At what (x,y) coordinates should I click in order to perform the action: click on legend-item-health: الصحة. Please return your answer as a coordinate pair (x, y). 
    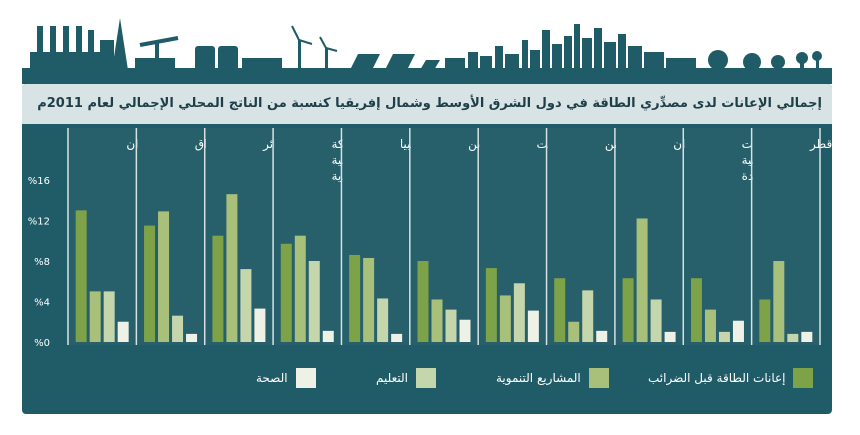
    Looking at the image, I should click on (286, 378).